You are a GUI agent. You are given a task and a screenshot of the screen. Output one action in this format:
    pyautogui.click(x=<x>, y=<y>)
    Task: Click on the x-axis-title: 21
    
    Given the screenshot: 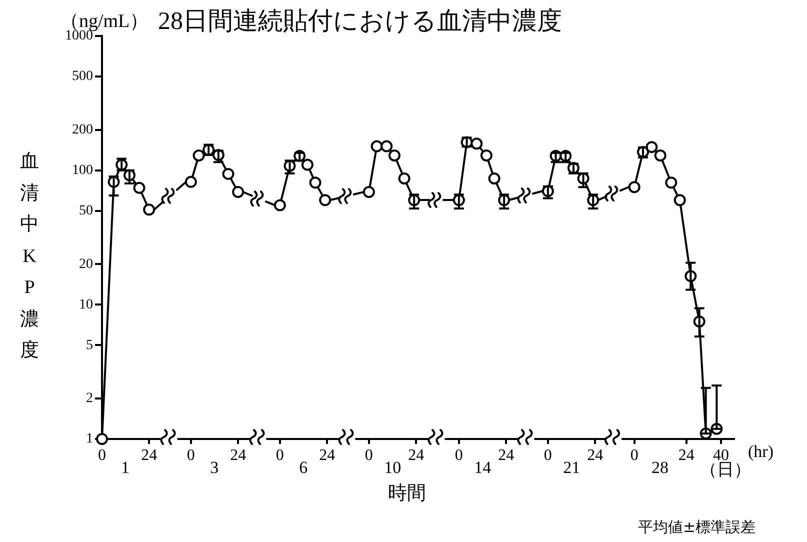 What is the action you would take?
    pyautogui.click(x=571, y=468)
    